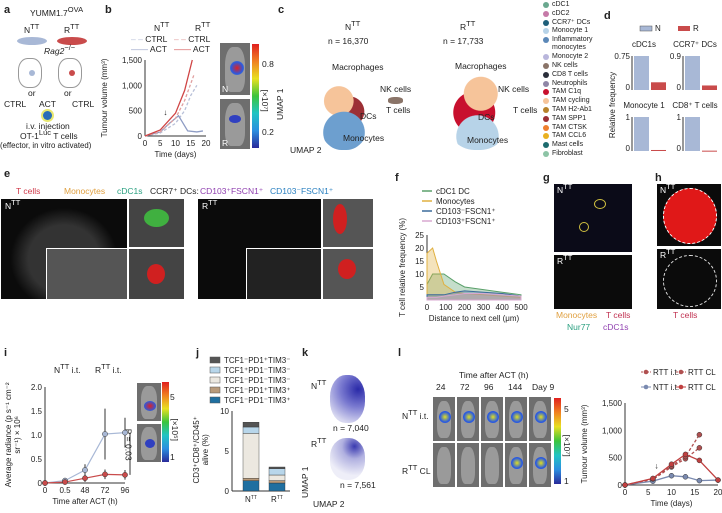  Describe the element at coordinates (85, 490) in the screenshot. I see `x-tick-label: 48` at that location.